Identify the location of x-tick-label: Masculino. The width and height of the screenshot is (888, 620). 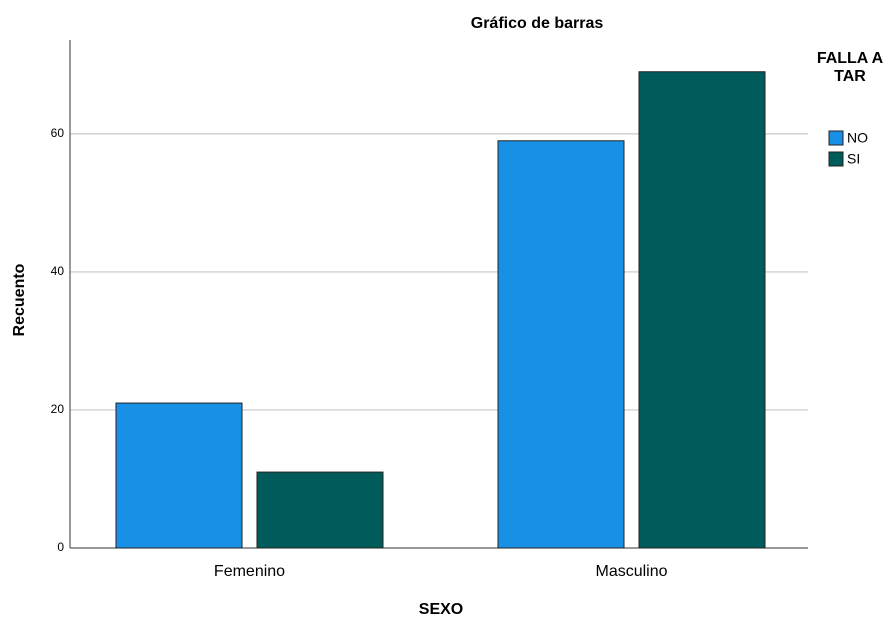
(631, 571).